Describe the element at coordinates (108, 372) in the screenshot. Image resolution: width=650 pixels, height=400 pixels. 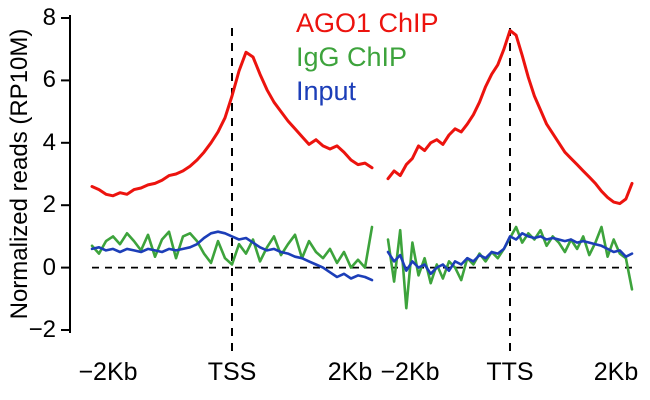
I see `x-tick-tss-minus2kb: −2Kb` at that location.